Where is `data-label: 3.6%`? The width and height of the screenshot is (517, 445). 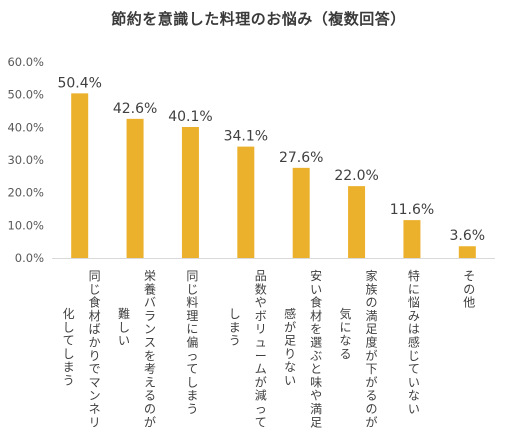 data-label: 3.6% is located at coordinates (468, 236).